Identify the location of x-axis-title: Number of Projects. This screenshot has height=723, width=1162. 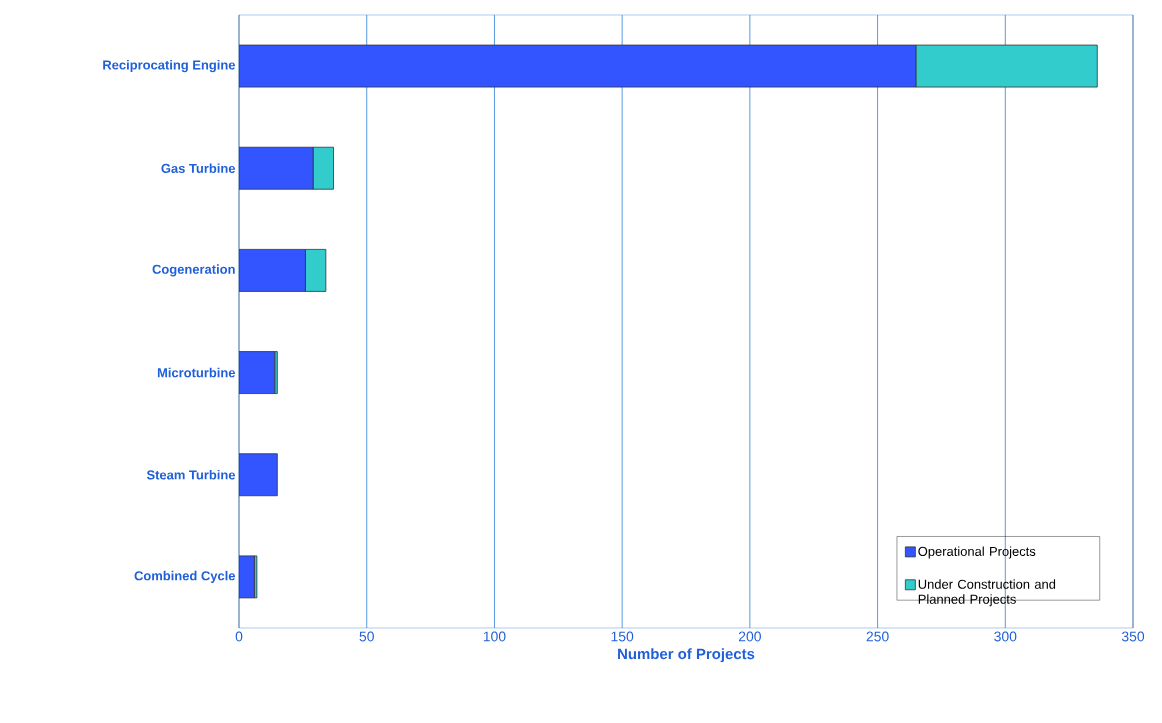
(686, 655).